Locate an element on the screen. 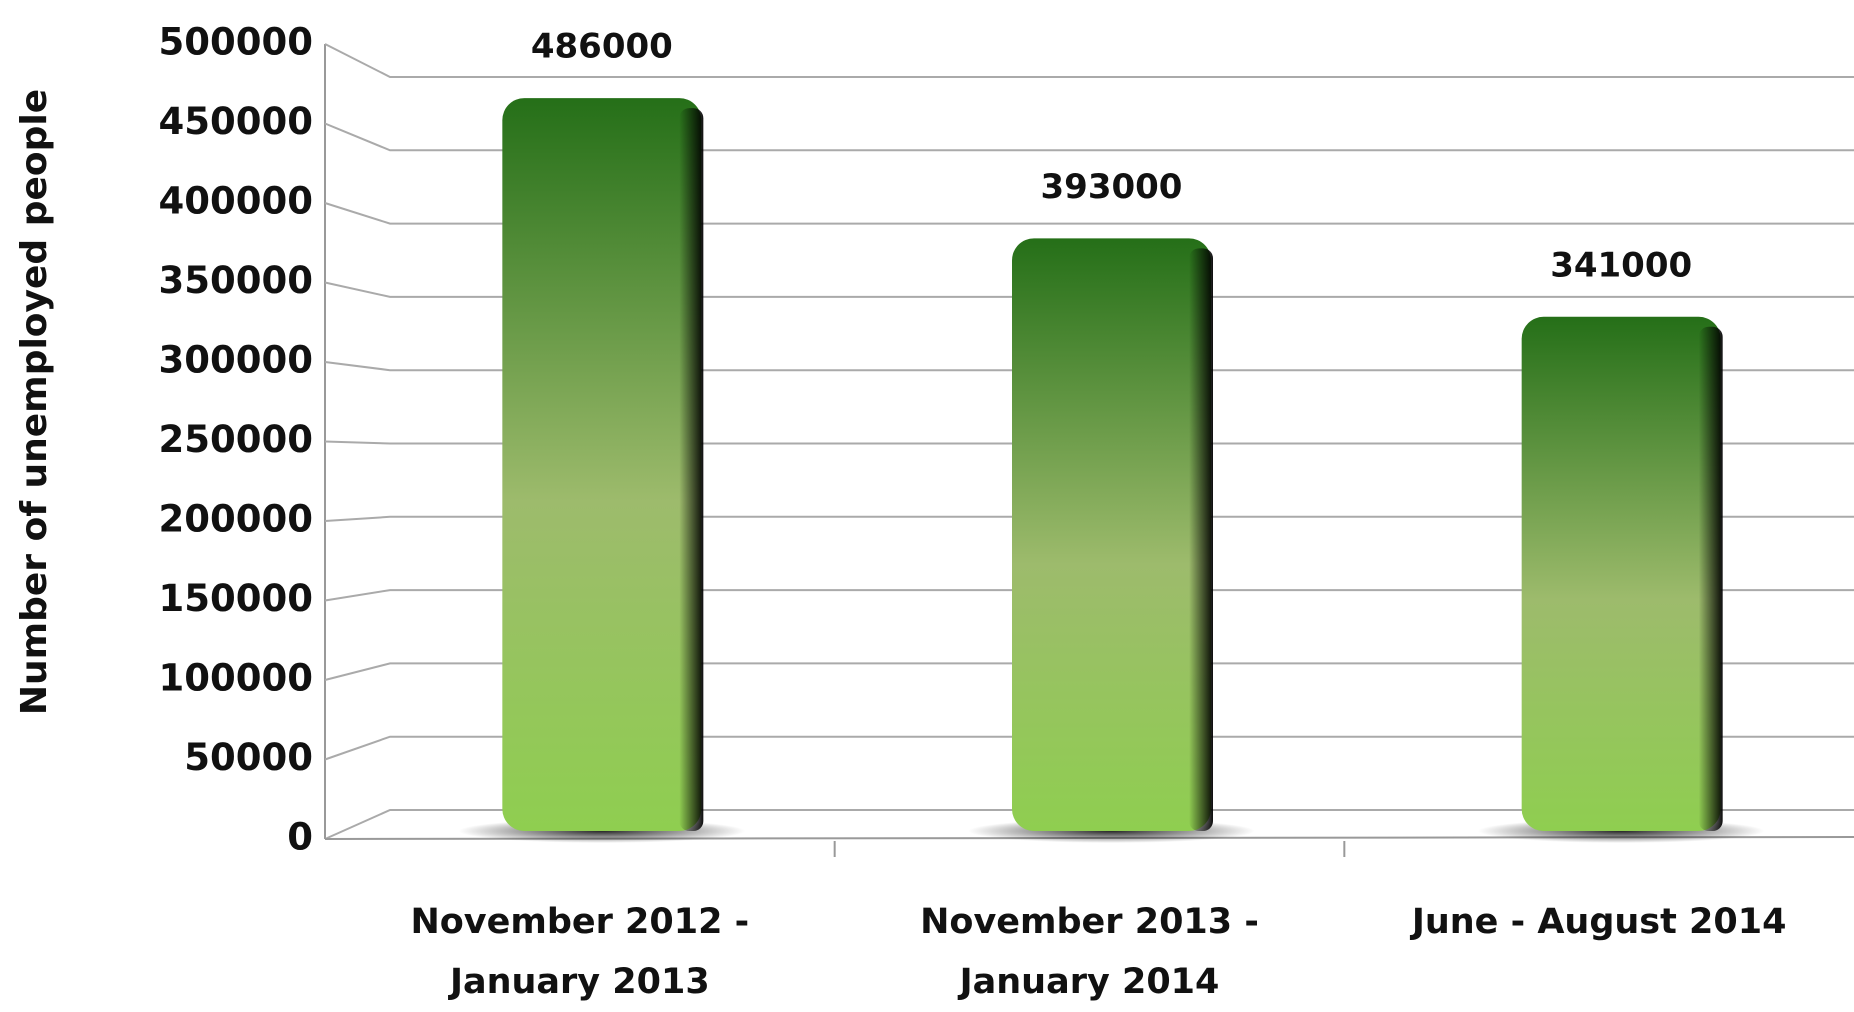 The height and width of the screenshot is (1012, 1854). y-tick-label: 500000 is located at coordinates (236, 42).